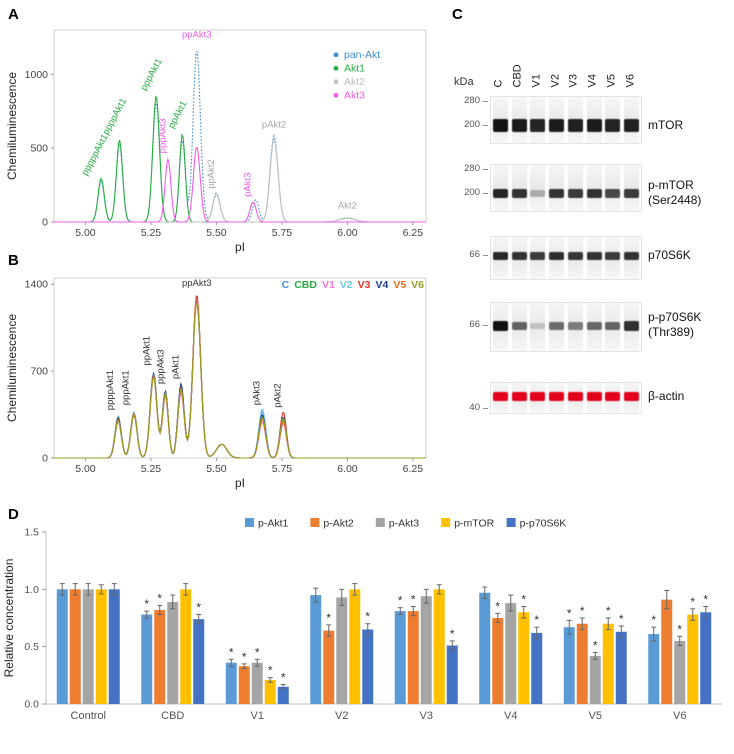  Describe the element at coordinates (240, 483) in the screenshot. I see `x-axis-label: pI` at that location.